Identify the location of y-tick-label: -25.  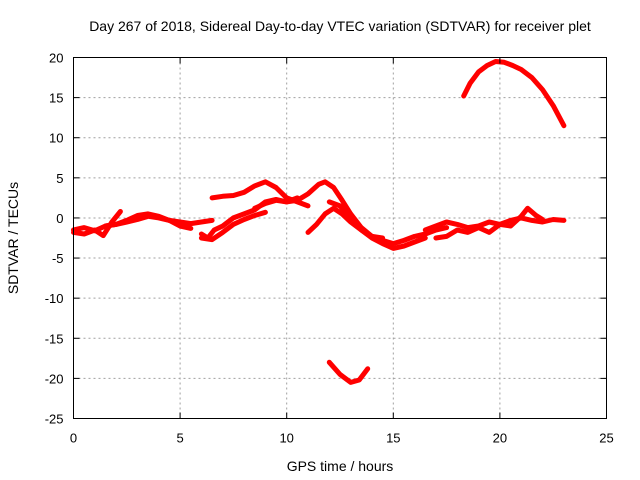
(54, 419).